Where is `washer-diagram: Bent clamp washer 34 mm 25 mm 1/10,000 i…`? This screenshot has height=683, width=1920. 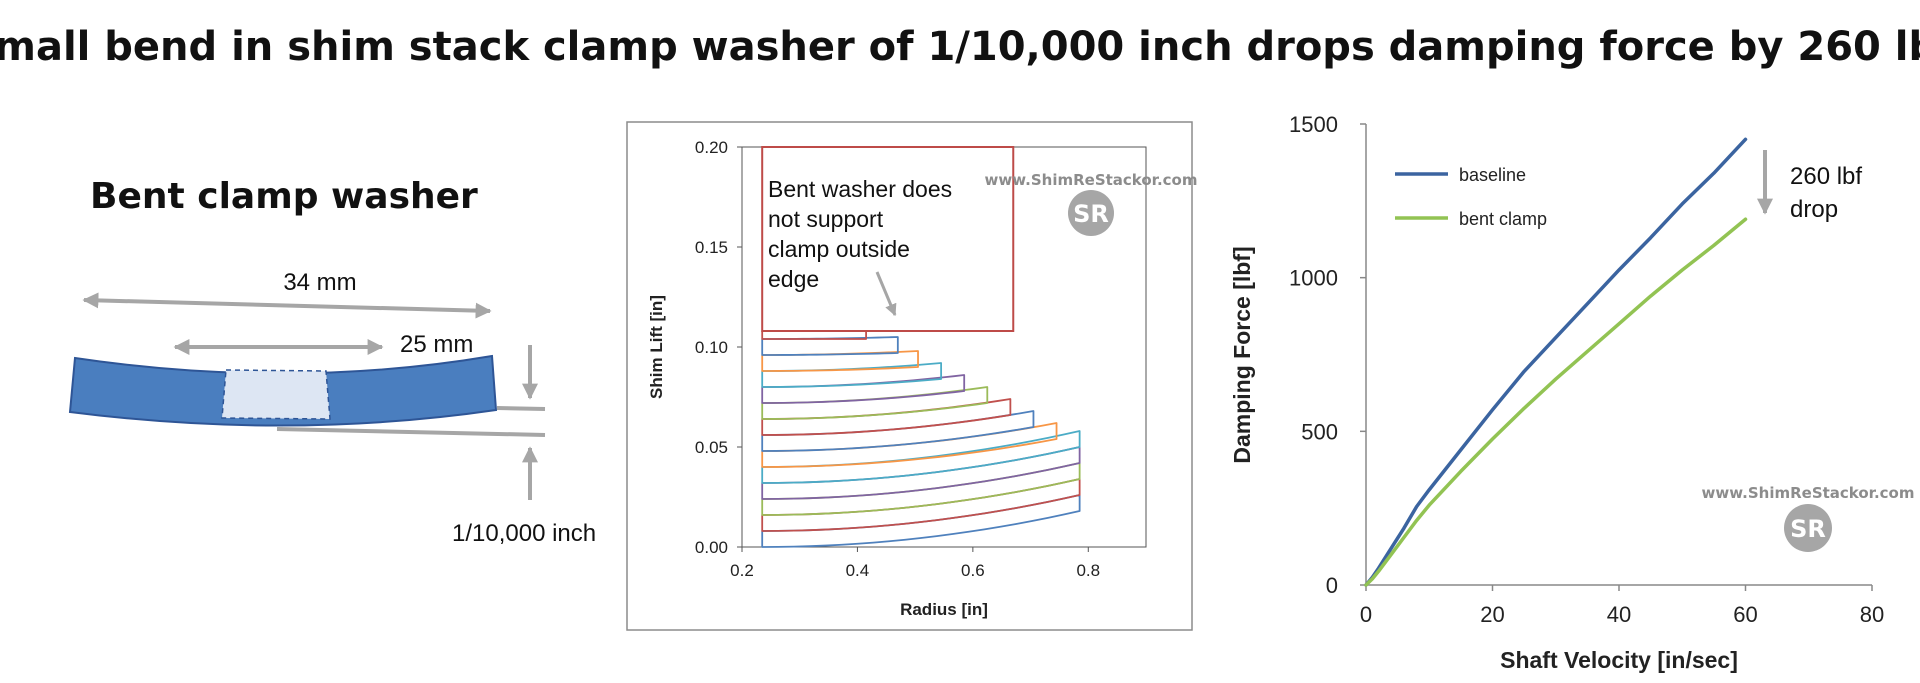
washer-diagram: Bent clamp washer 34 mm 25 mm 1/10,000 i… is located at coordinates (332, 361).